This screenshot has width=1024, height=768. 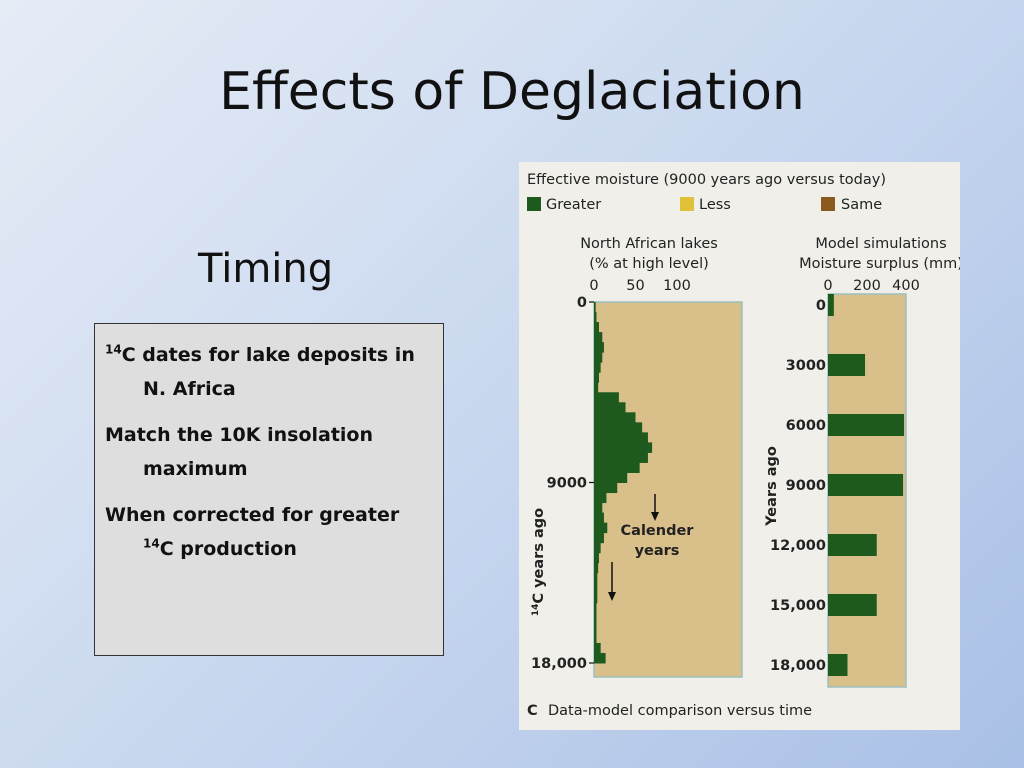 What do you see at coordinates (658, 531) in the screenshot?
I see `annotation-calender-line1: Calender` at bounding box center [658, 531].